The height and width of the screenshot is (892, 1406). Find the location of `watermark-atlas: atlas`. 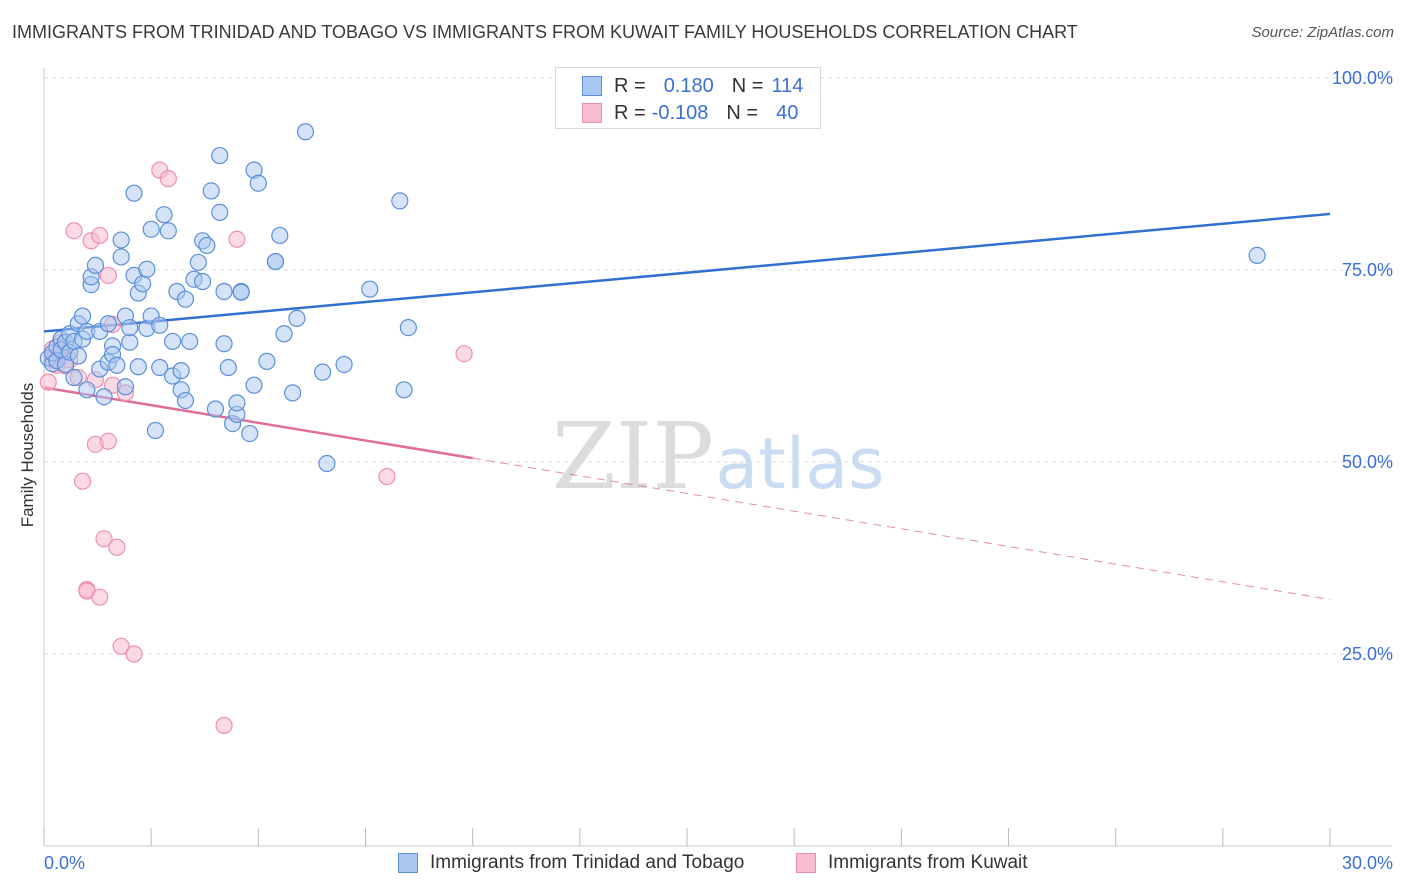

watermark-atlas: atlas is located at coordinates (799, 464).